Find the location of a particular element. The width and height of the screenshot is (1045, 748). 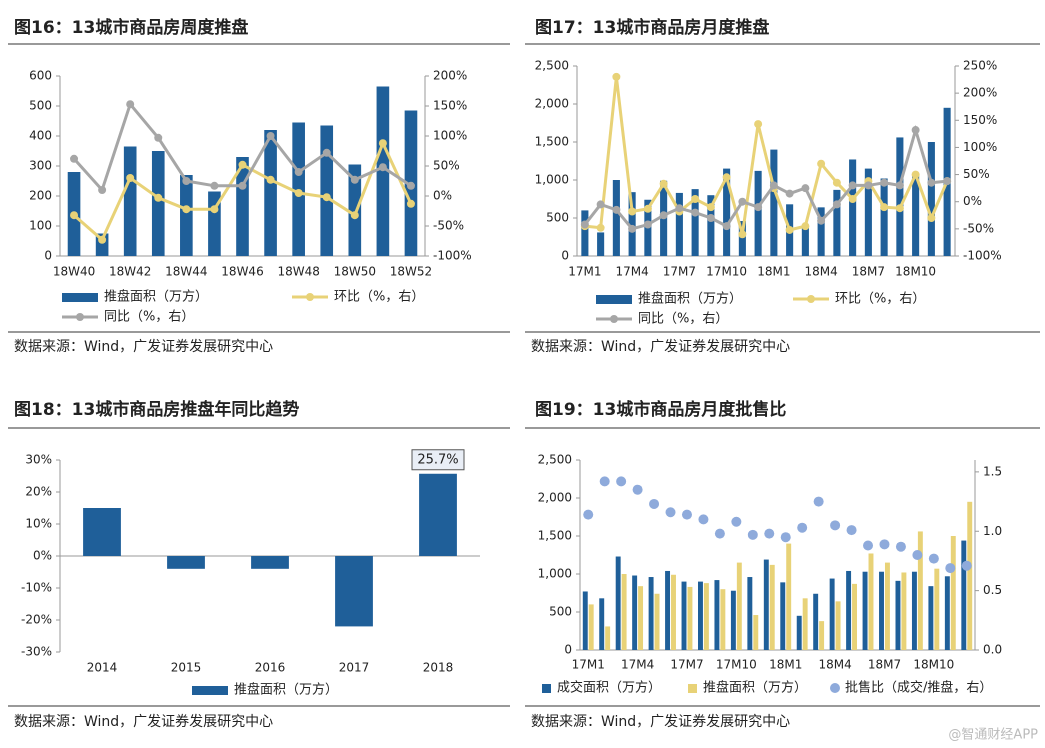

x-tick-label: 17M4 is located at coordinates (637, 665).